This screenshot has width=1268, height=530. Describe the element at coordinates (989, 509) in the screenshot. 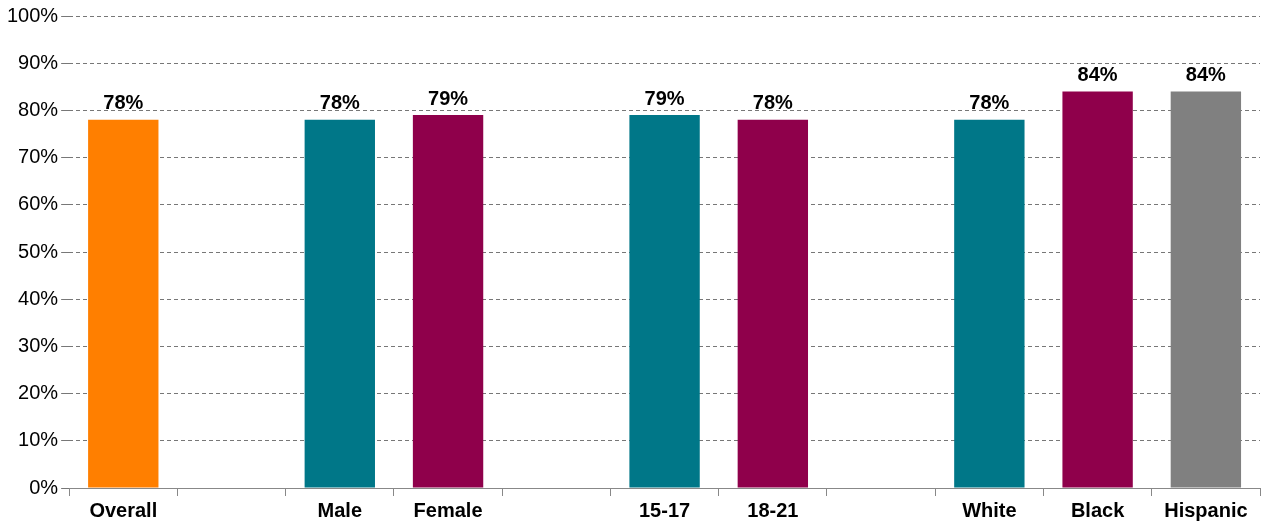

I see `x-tick-label: White` at that location.